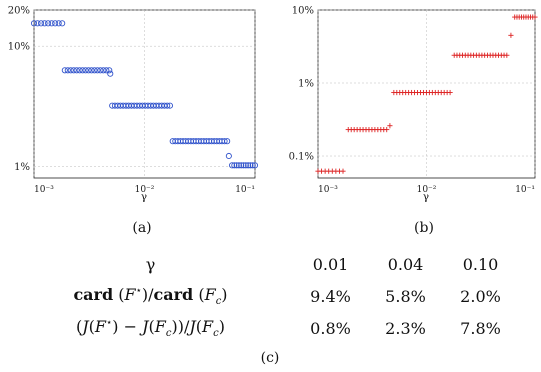 This screenshot has height=372, width=541. What do you see at coordinates (405, 328) in the screenshot?
I see `objective-gap-value: 2.3%` at bounding box center [405, 328].